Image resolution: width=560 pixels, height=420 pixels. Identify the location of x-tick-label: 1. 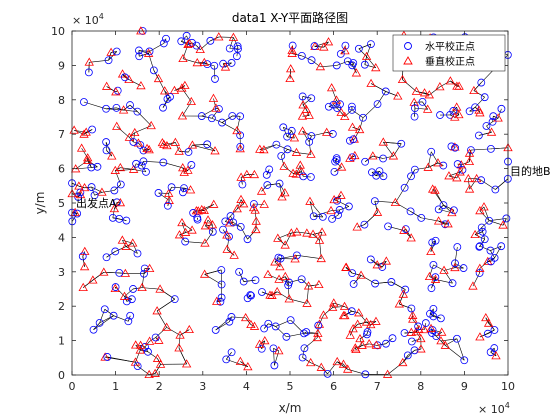
(115, 386).